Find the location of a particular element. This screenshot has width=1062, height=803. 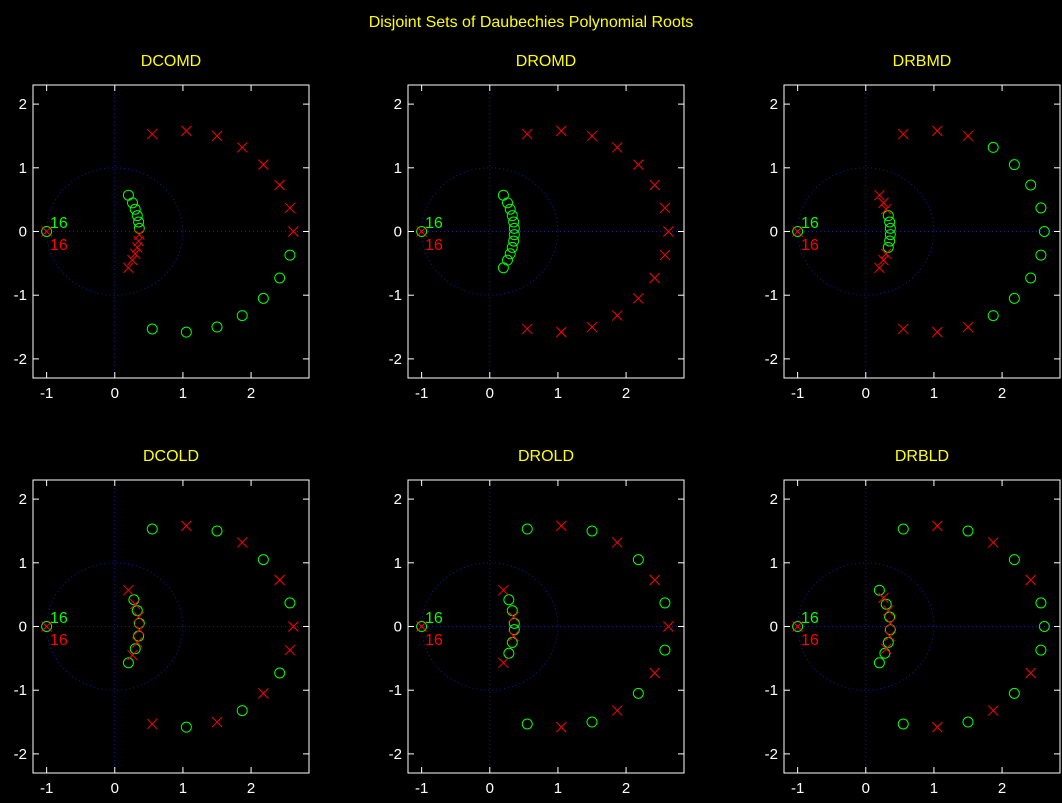

y-tick-label: 0 is located at coordinates (23, 232).